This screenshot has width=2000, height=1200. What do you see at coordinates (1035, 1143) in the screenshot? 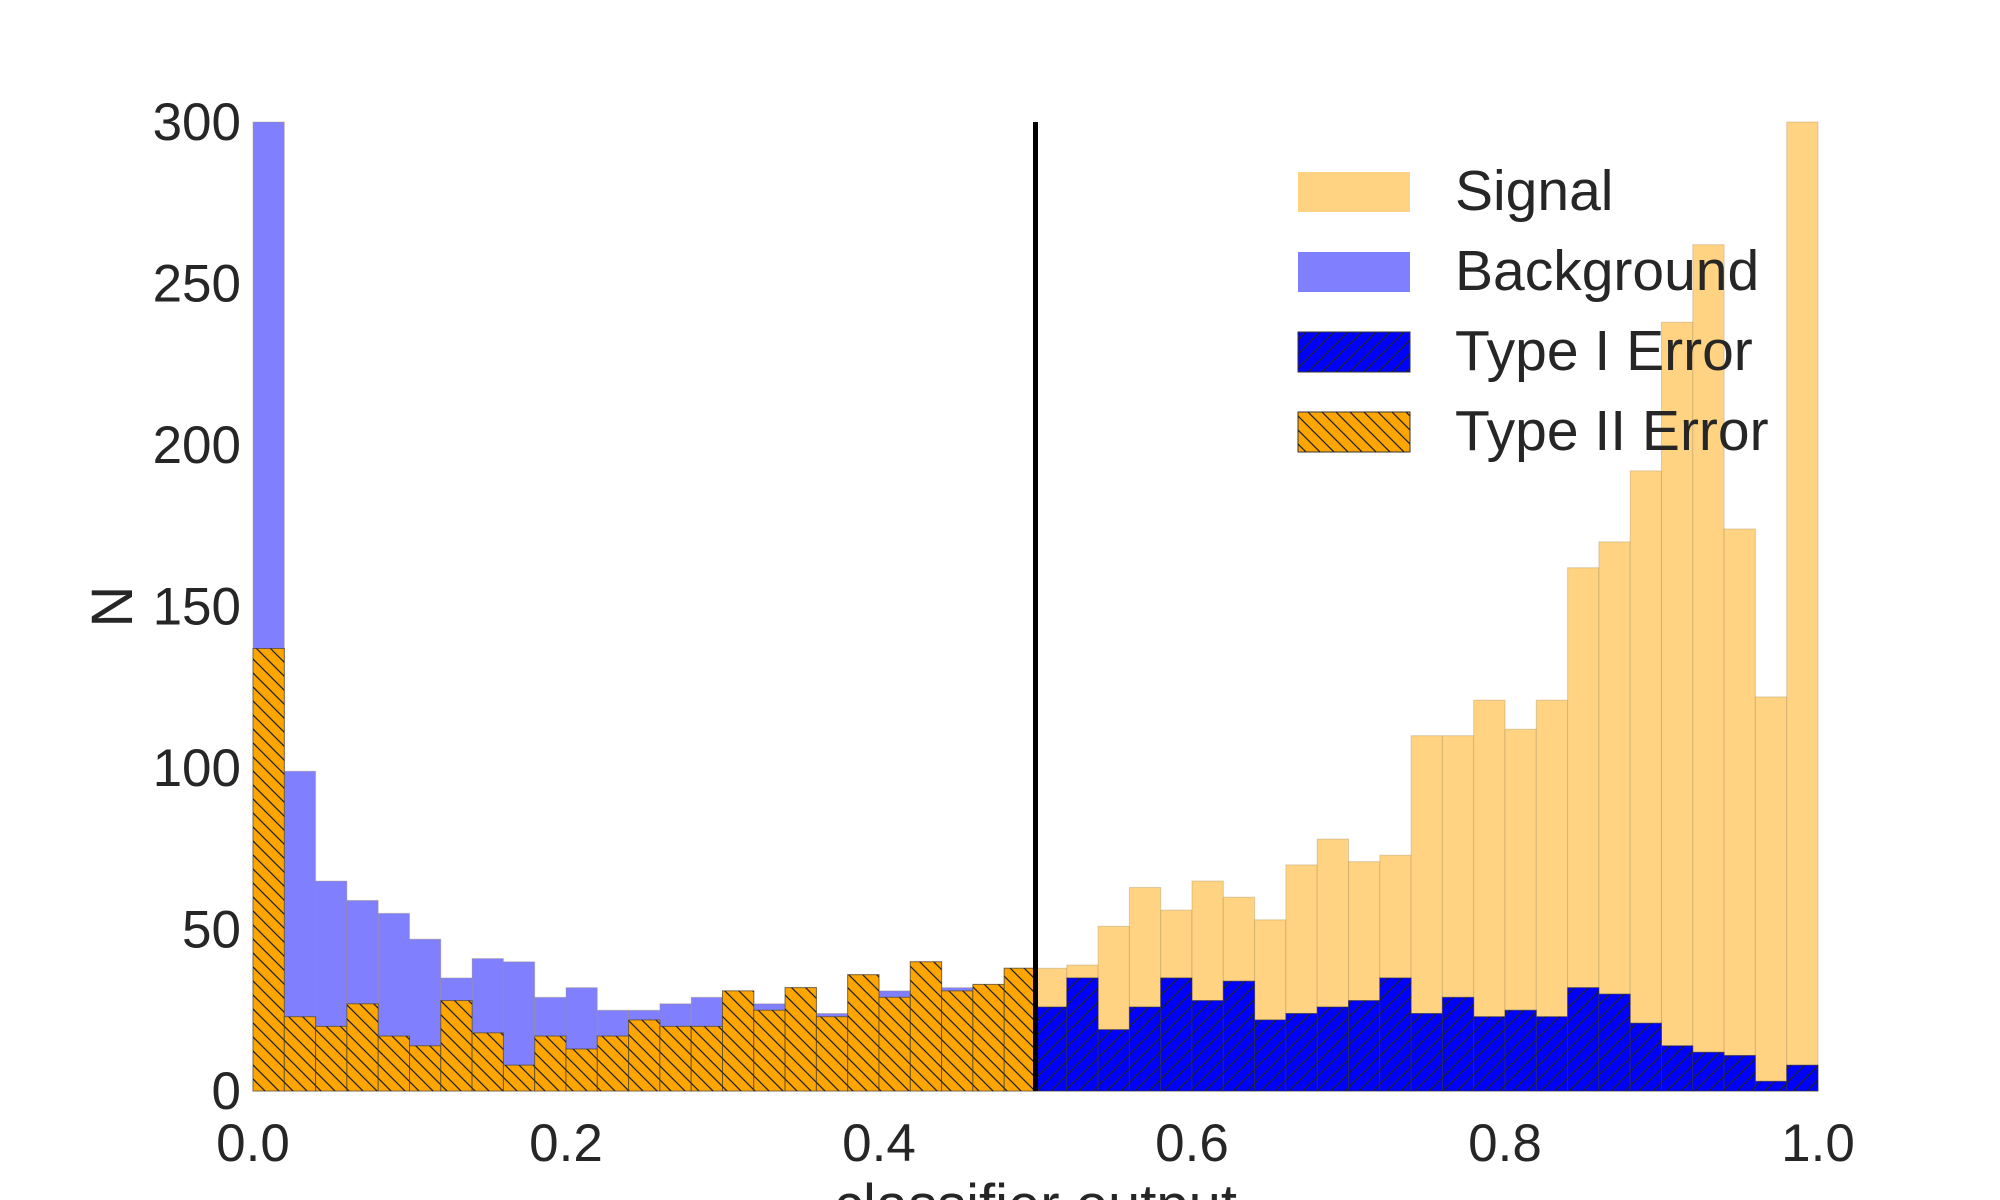
I see `x-axis-ticks: 0.0 0.2 0.4 0.6 0.8 1.0` at bounding box center [1035, 1143].